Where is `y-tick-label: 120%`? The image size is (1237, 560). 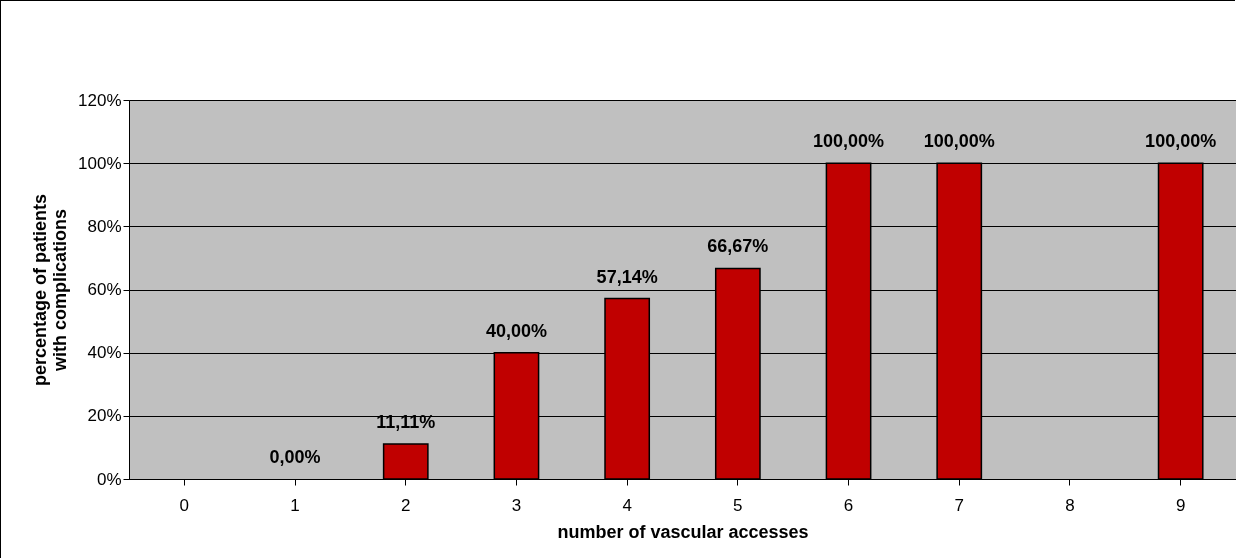 y-tick-label: 120% is located at coordinates (100, 100).